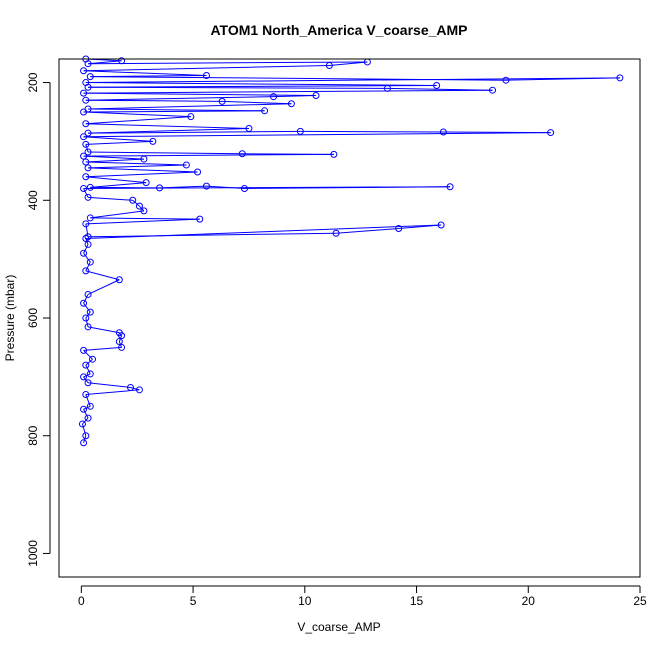 The height and width of the screenshot is (655, 650). What do you see at coordinates (33, 553) in the screenshot?
I see `y-tick-label: 1000` at bounding box center [33, 553].